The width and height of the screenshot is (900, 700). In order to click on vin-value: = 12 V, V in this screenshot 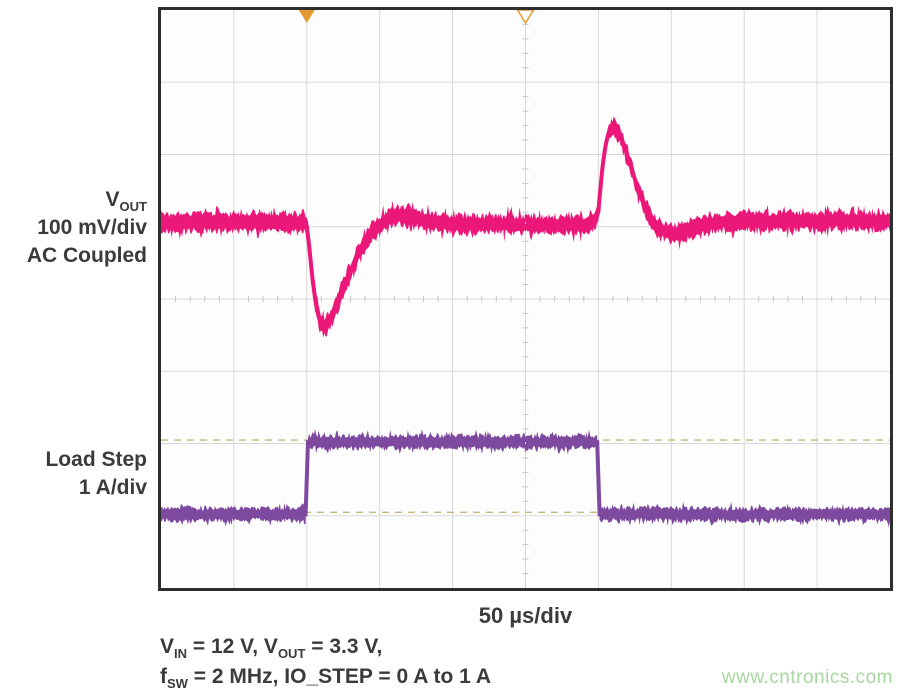, I will do `click(232, 646)`.